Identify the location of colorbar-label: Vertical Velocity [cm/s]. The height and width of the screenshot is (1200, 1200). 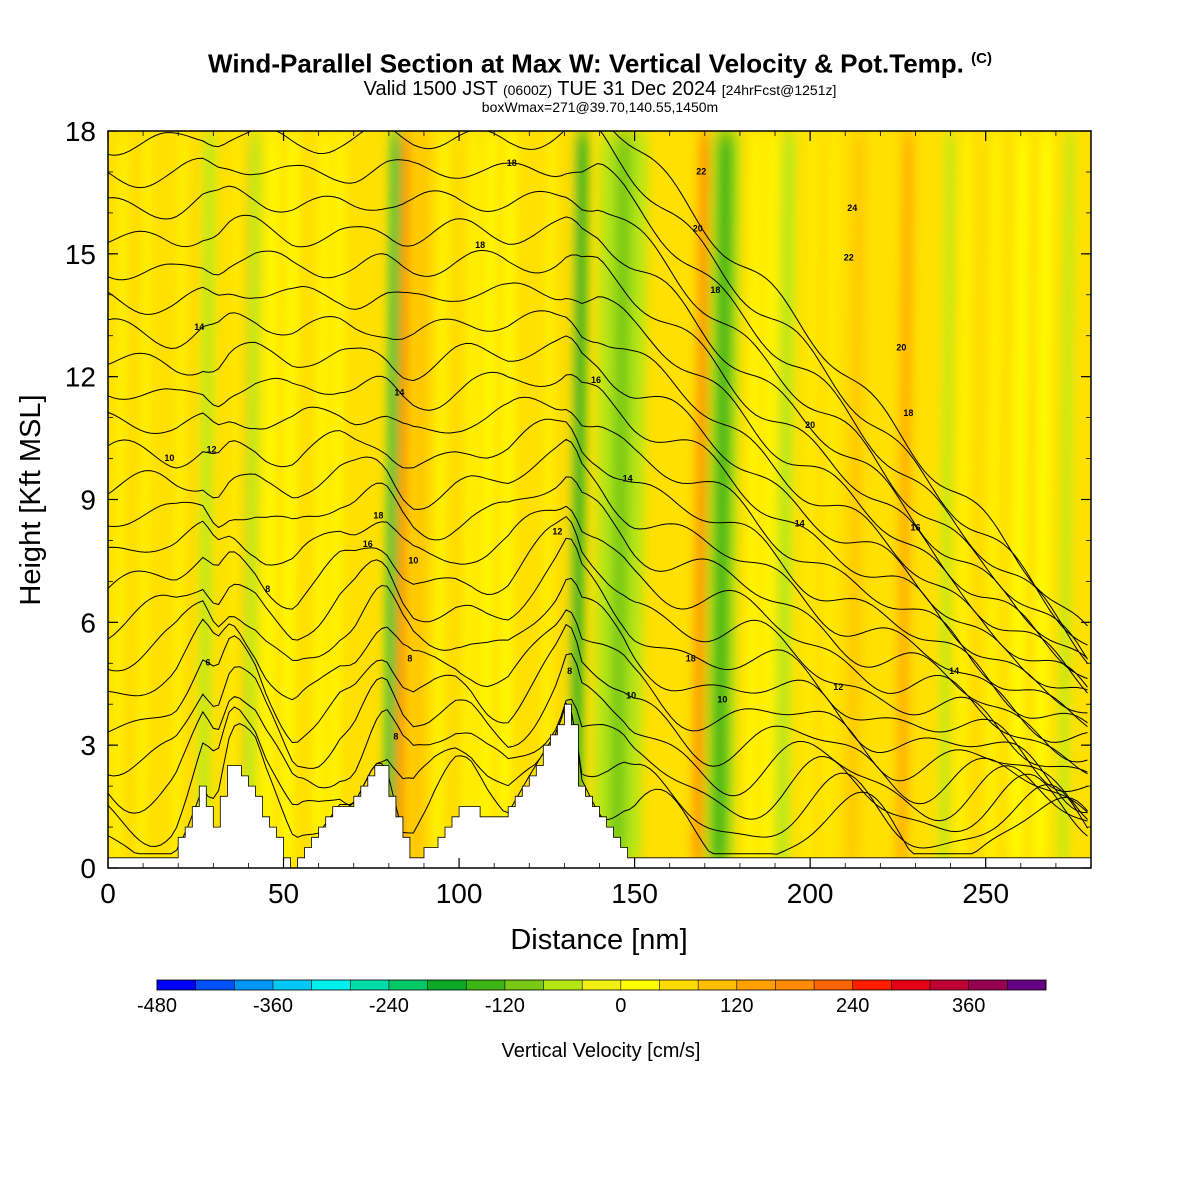
(601, 1051).